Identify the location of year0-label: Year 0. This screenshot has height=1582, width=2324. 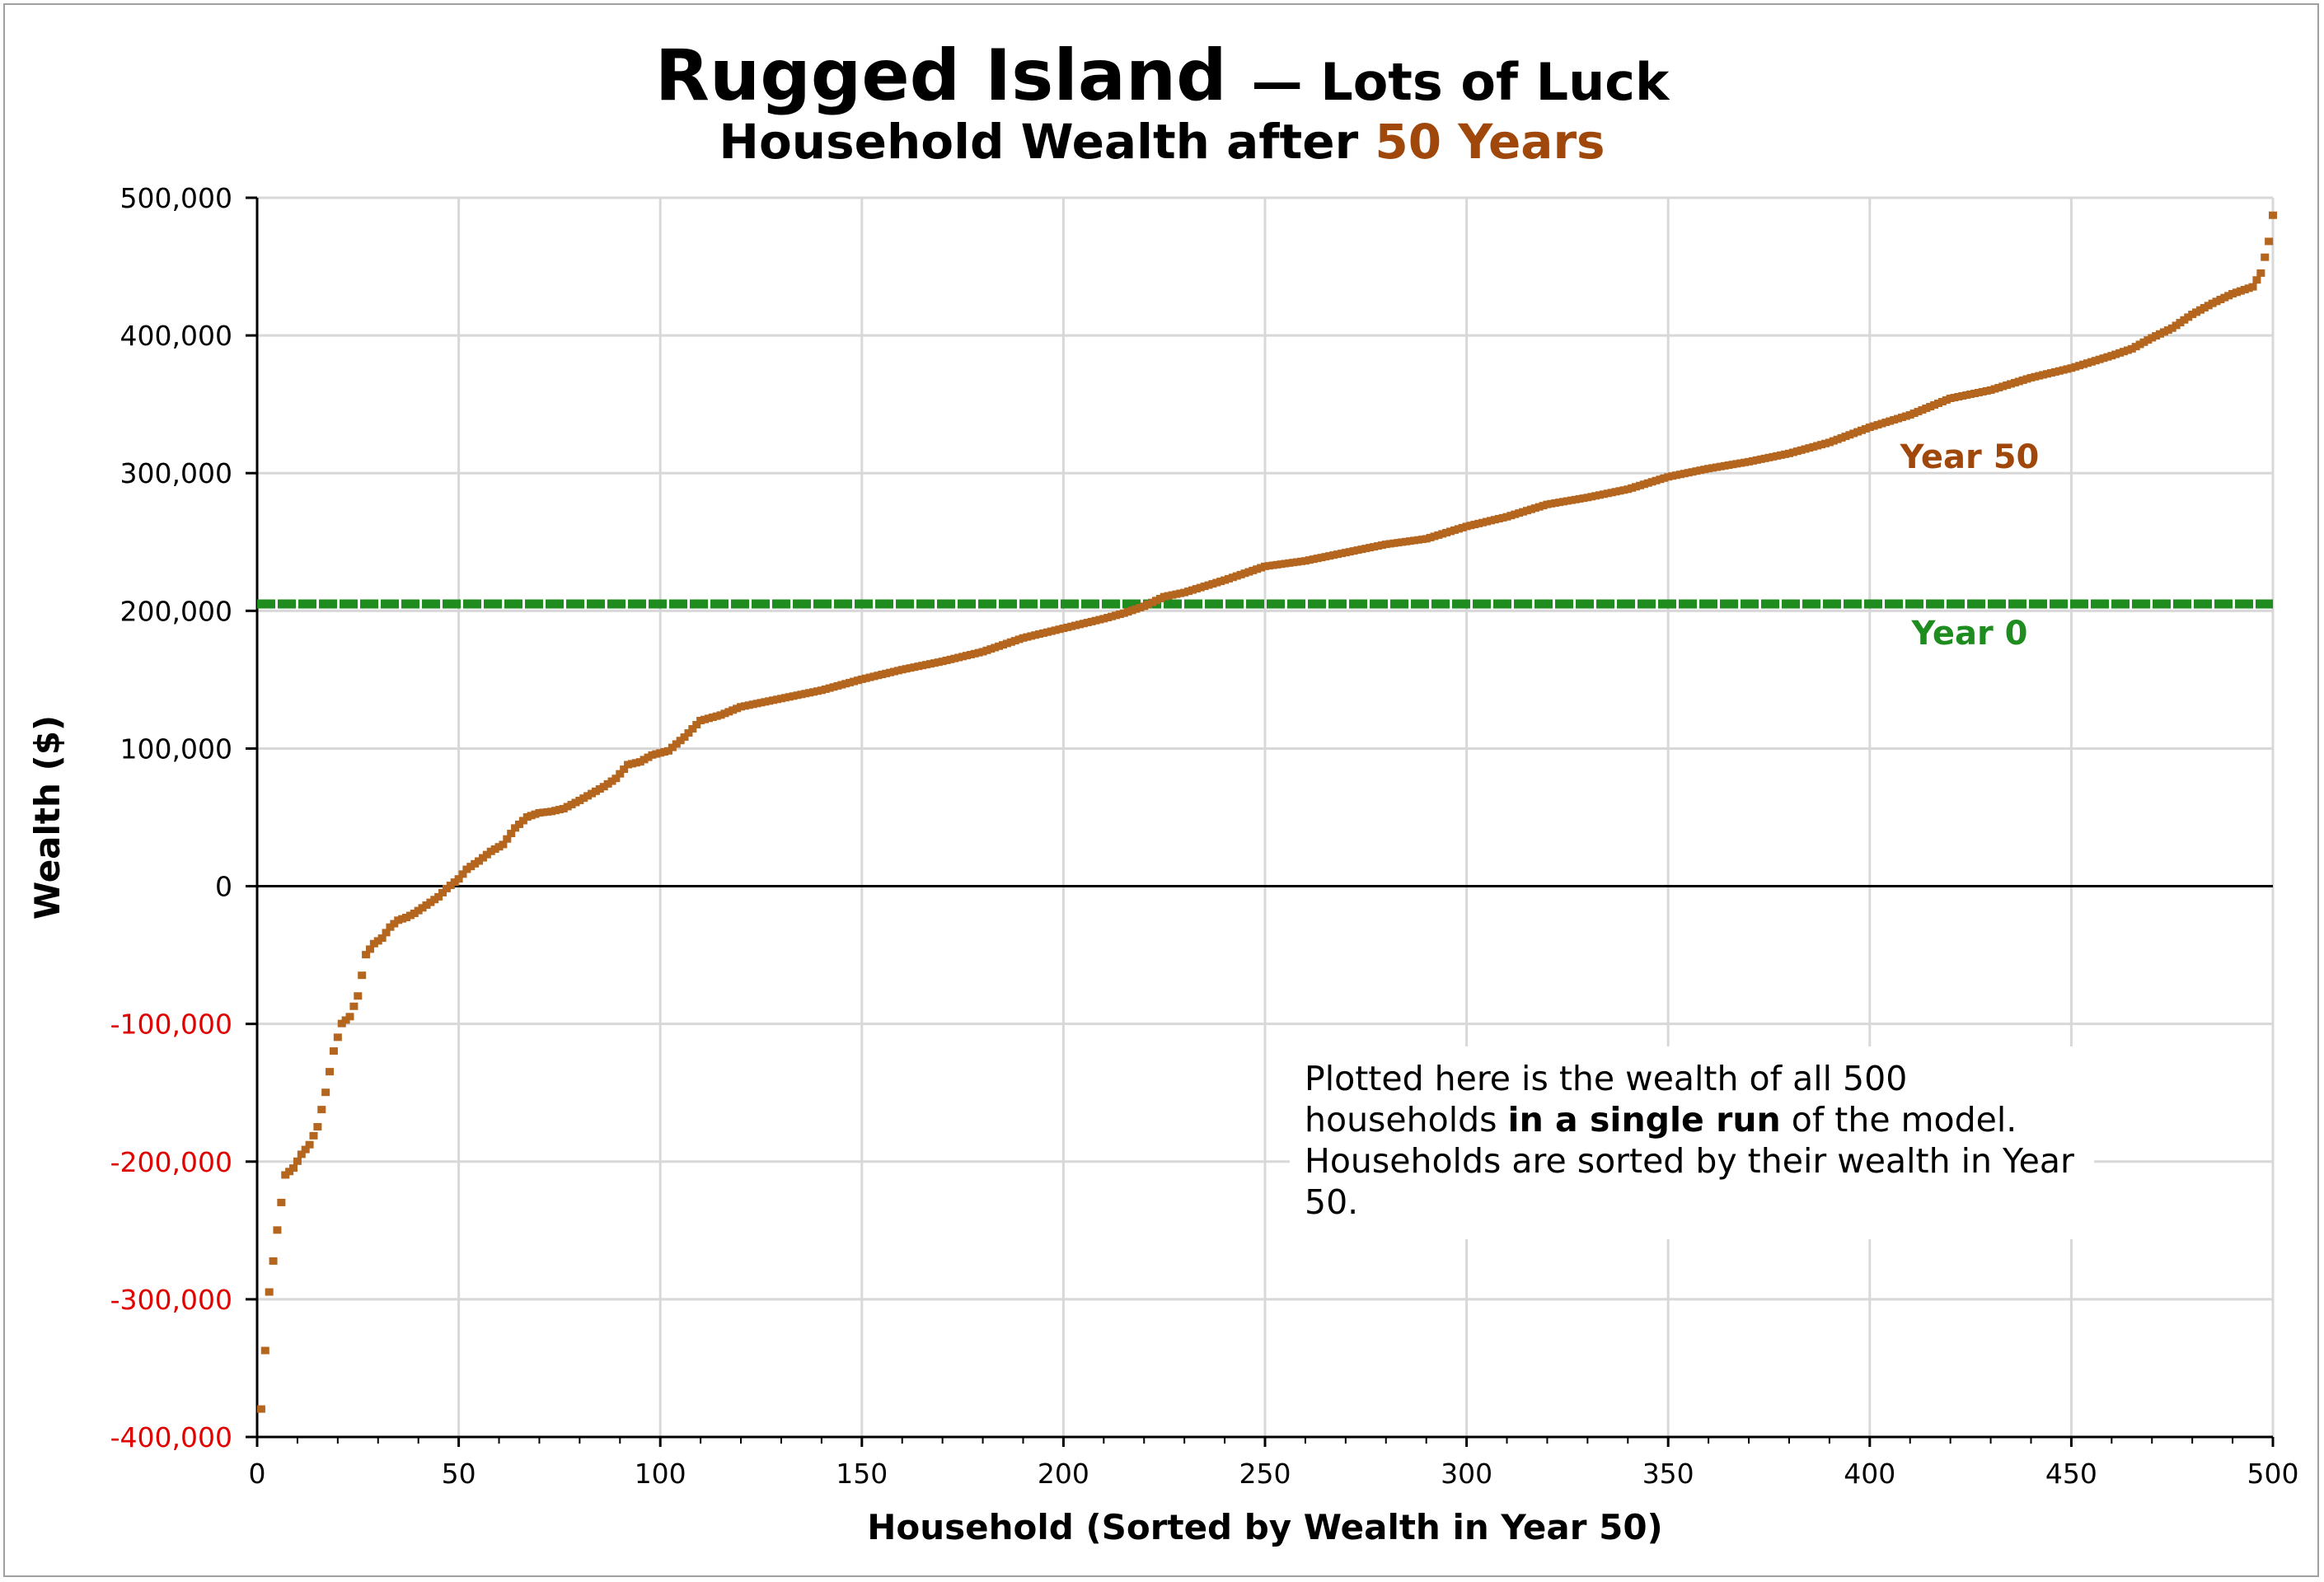
(1970, 634).